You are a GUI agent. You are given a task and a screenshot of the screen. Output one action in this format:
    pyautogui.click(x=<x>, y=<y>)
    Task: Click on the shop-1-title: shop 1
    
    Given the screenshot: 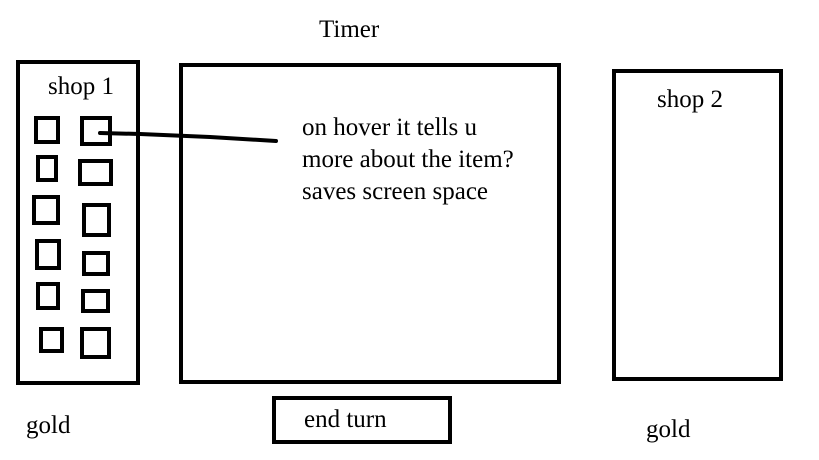 What is the action you would take?
    pyautogui.click(x=81, y=86)
    